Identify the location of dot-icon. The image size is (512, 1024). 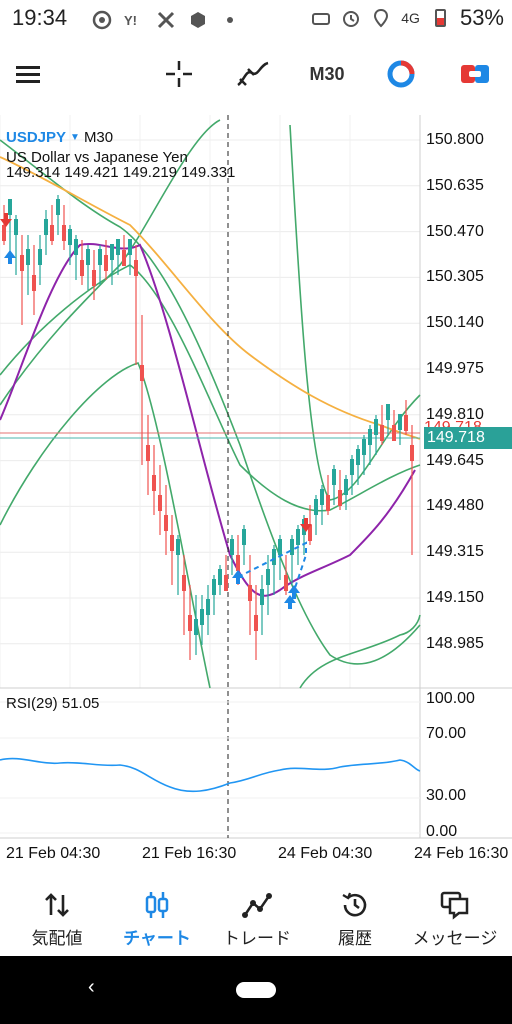
(230, 20).